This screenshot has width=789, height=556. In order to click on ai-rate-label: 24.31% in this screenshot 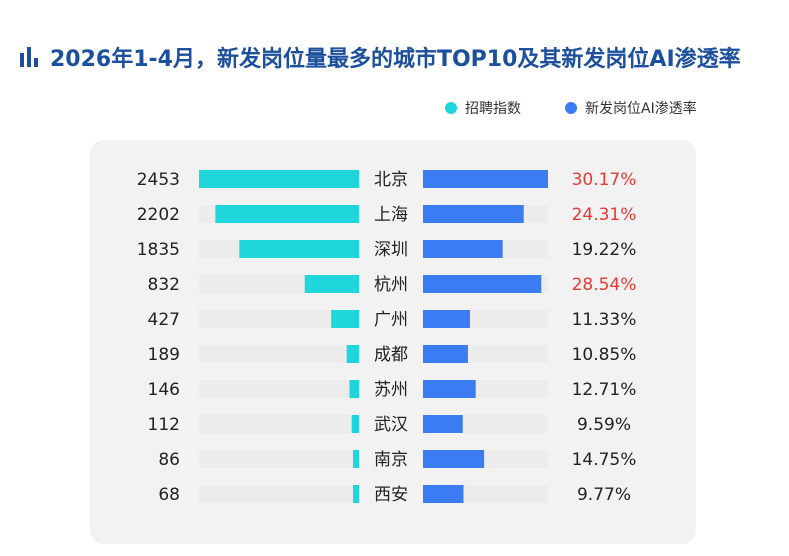, I will do `click(604, 215)`.